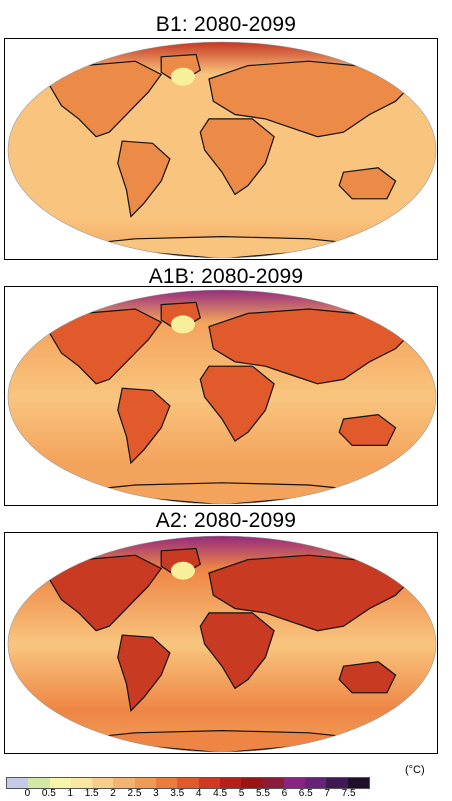 The width and height of the screenshot is (452, 801). Describe the element at coordinates (220, 793) in the screenshot. I see `colorbar-tick-label: 4.5` at that location.